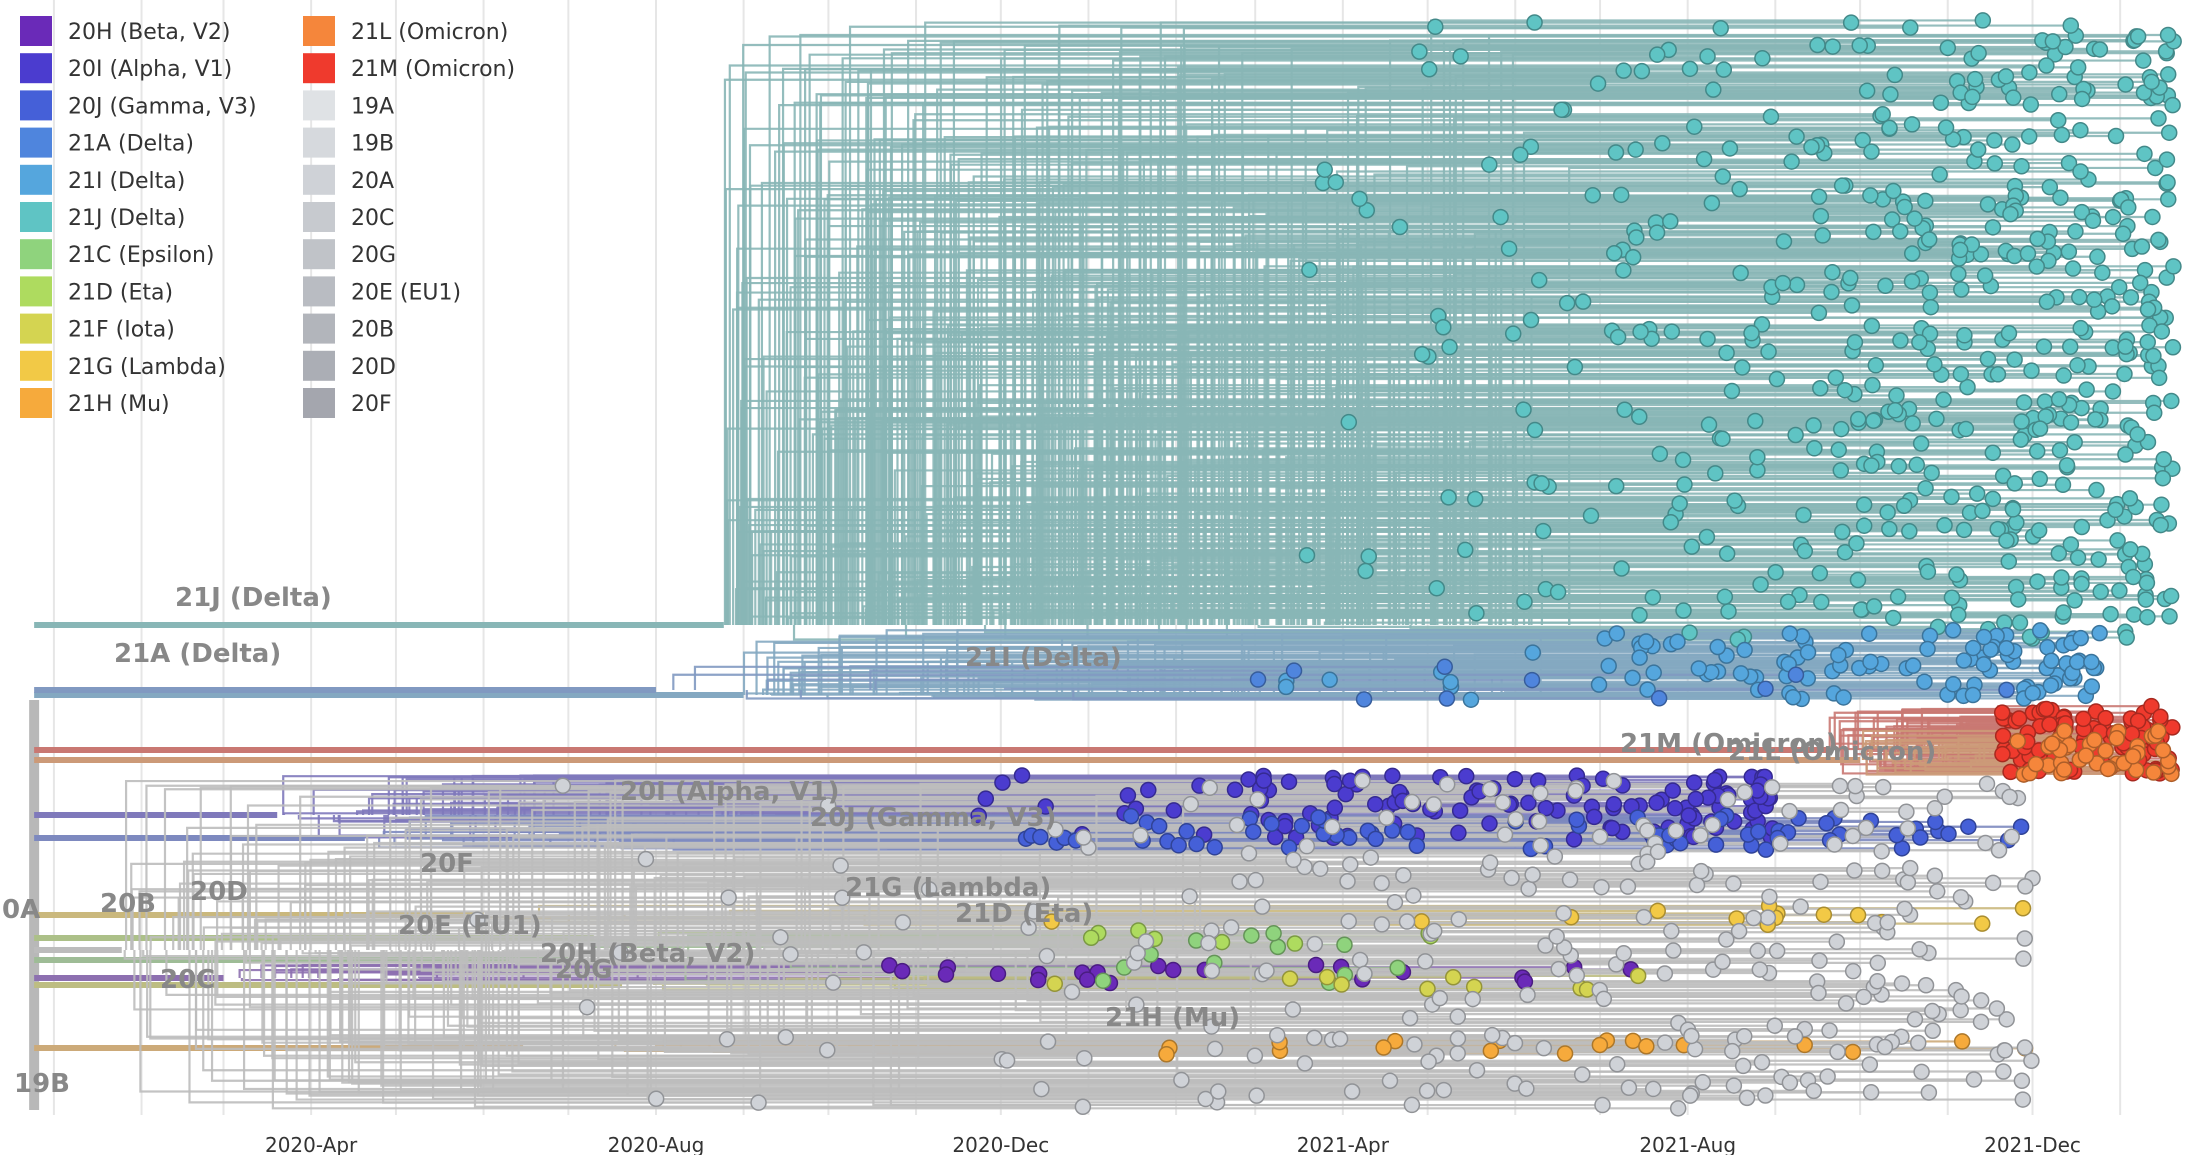 This screenshot has width=2198, height=1155. What do you see at coordinates (998, 974) in the screenshot?
I see `tip-20h-beta-v2` at bounding box center [998, 974].